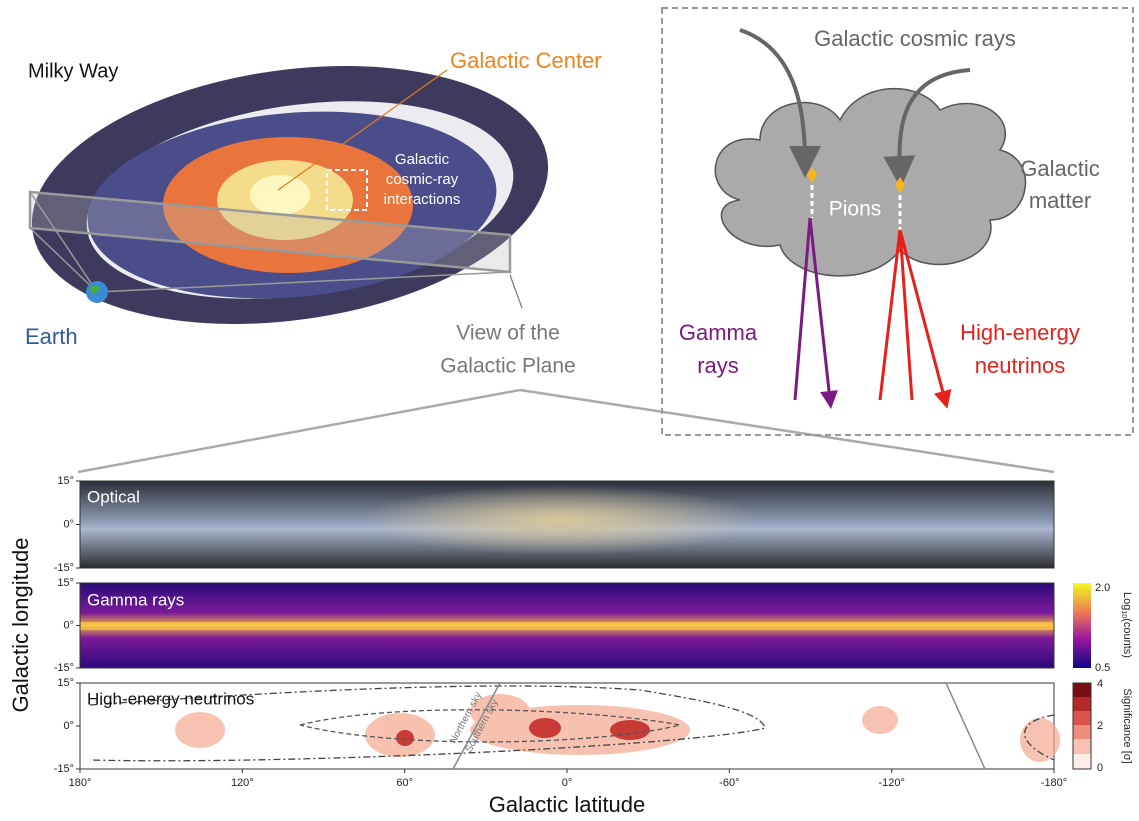 The image size is (1139, 821). Describe the element at coordinates (718, 365) in the screenshot. I see `label: rays` at that location.